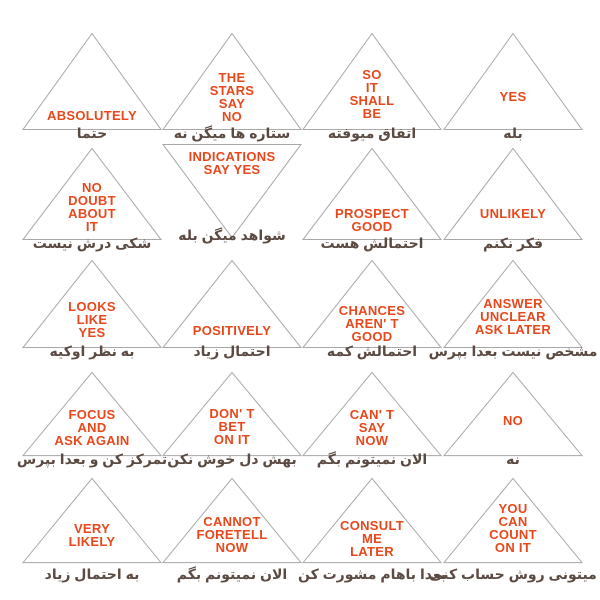 The width and height of the screenshot is (600, 600). What do you see at coordinates (372, 94) in the screenshot?
I see `answer-english: SO IT SHALL BE` at bounding box center [372, 94].